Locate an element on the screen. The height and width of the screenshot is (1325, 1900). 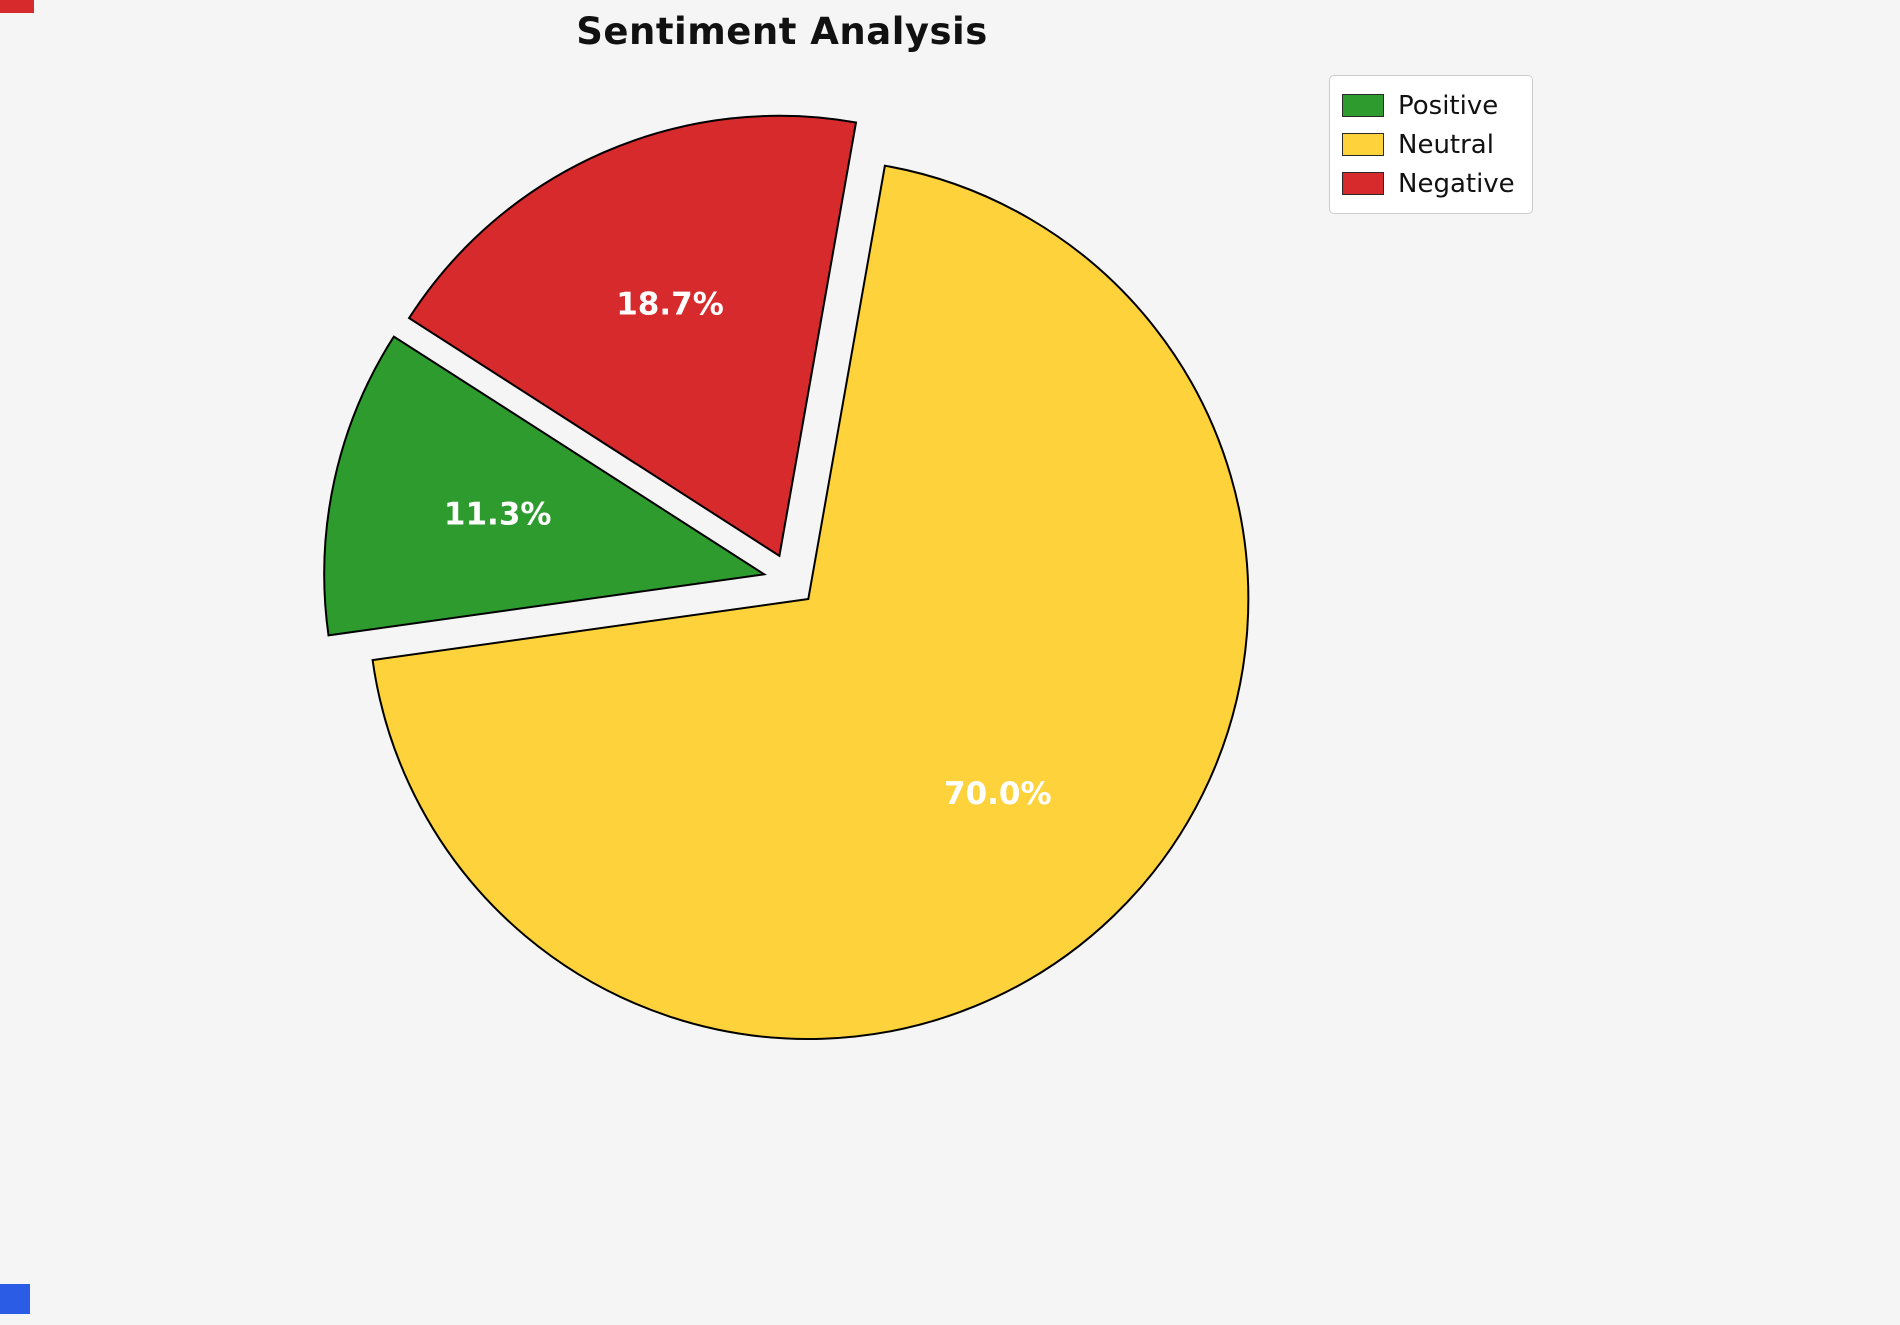
legend-label-positive: Positive is located at coordinates (1448, 105).